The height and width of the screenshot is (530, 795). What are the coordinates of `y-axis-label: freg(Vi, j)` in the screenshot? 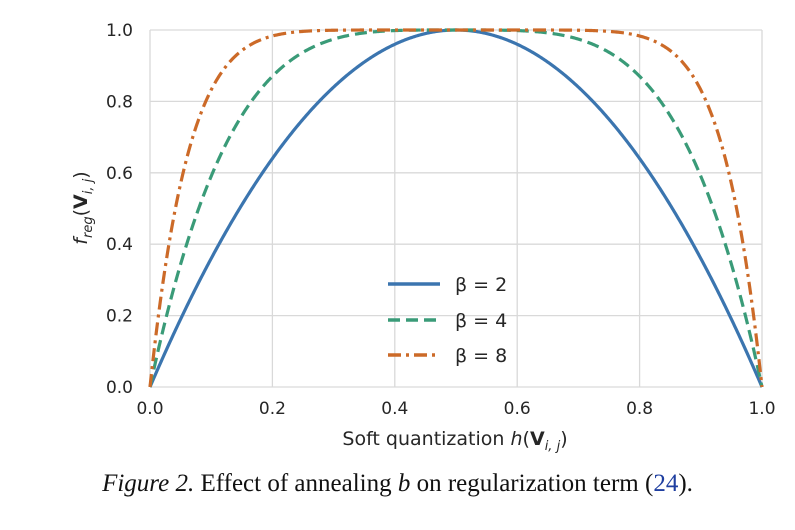 It's located at (83, 207).